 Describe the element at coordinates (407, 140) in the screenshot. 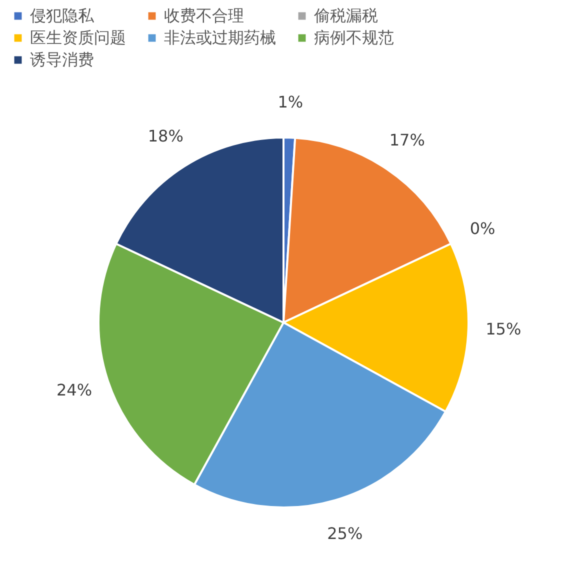

I see `data-label: 17%` at that location.